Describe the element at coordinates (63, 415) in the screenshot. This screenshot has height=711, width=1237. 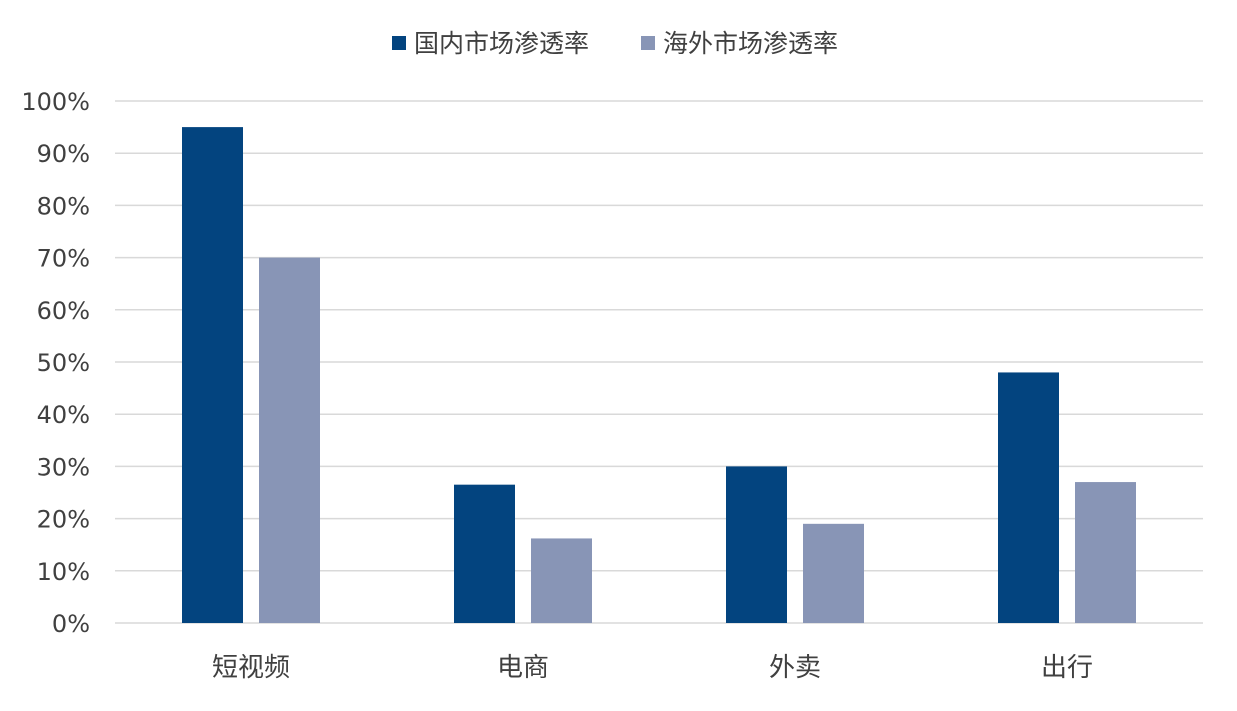
I see `y-tick-label: 40%` at that location.